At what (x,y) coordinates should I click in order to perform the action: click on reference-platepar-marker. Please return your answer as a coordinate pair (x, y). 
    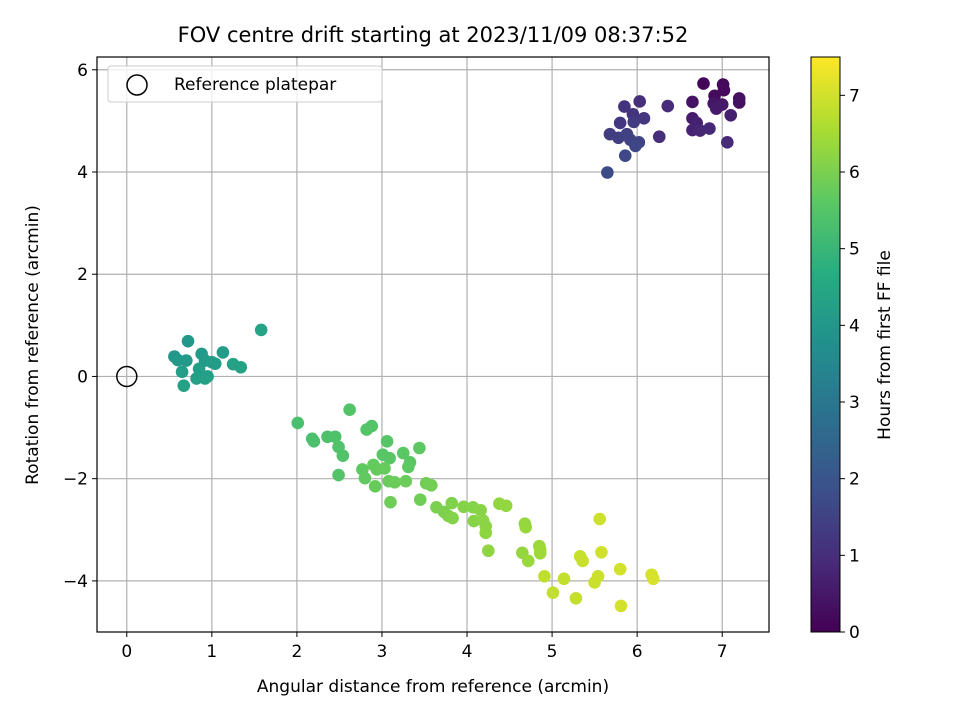
    Looking at the image, I should click on (127, 376).